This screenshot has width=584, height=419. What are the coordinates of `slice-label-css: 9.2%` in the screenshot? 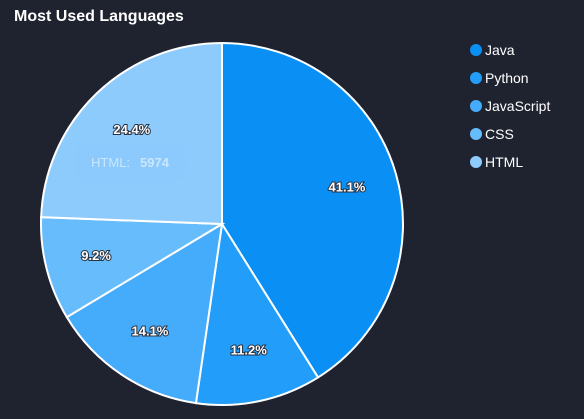 It's located at (96, 255).